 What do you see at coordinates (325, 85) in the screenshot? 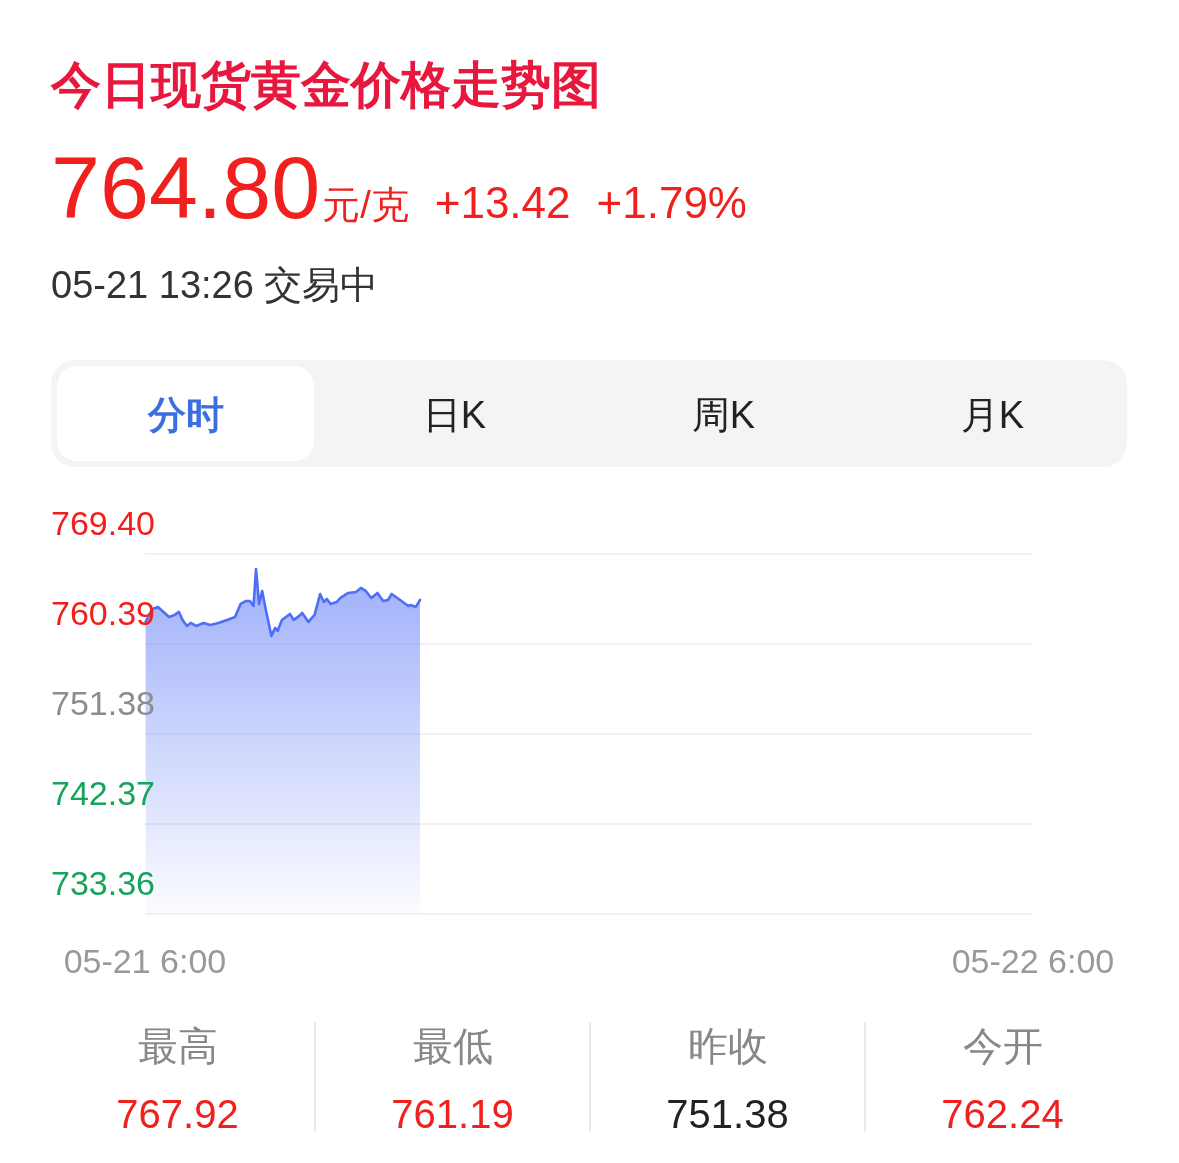
I see `text: 今日现货黄金价格走势图` at bounding box center [325, 85].